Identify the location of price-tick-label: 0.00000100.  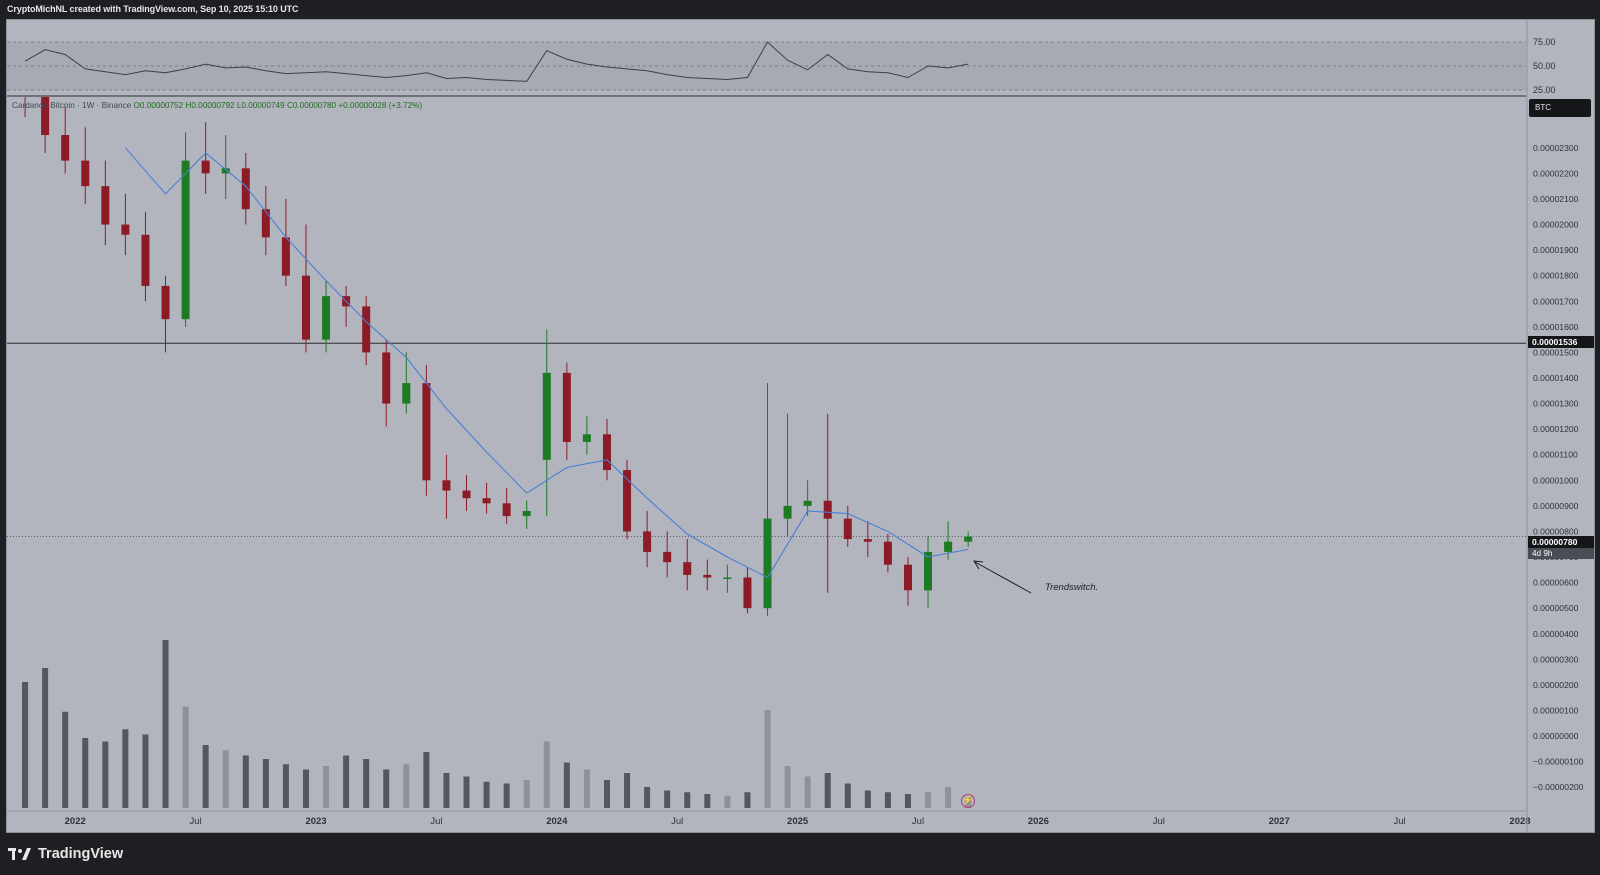
(1556, 710).